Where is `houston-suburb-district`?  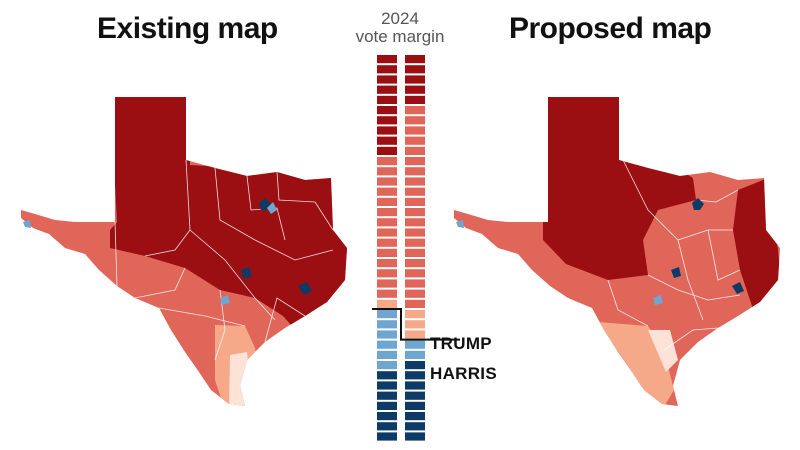
houston-suburb-district is located at coordinates (297, 305).